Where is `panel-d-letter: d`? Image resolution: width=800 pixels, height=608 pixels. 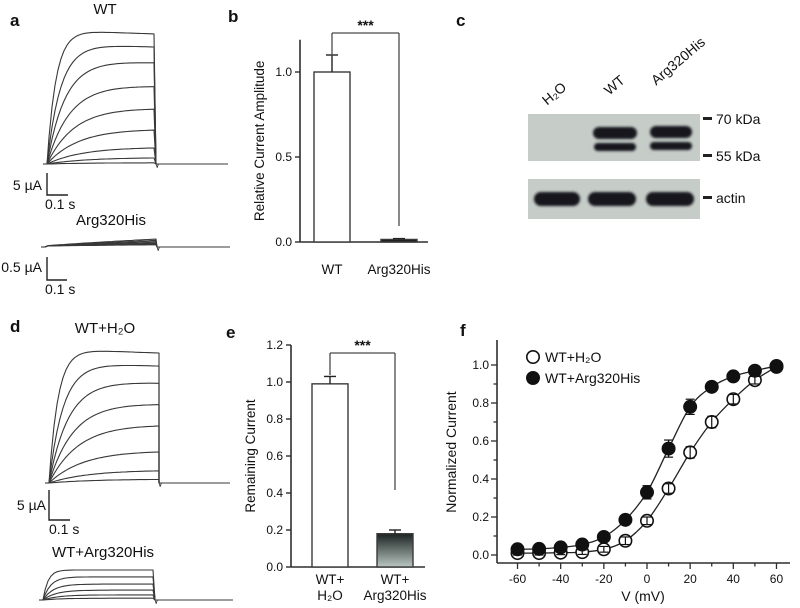 panel-d-letter: d is located at coordinates (15, 326).